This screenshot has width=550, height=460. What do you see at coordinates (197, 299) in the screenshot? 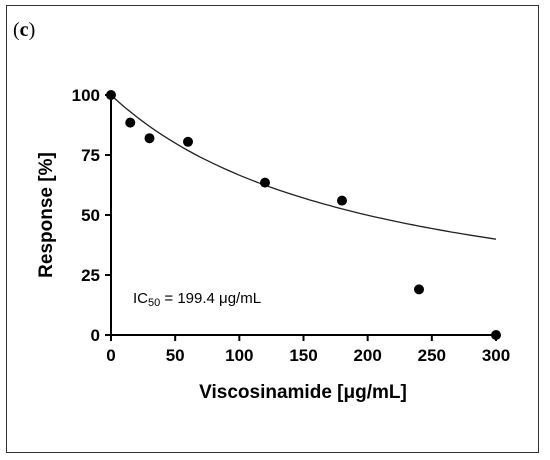
I see `ic50-annotation: IC50 = 199.4 μg/mL` at bounding box center [197, 299].